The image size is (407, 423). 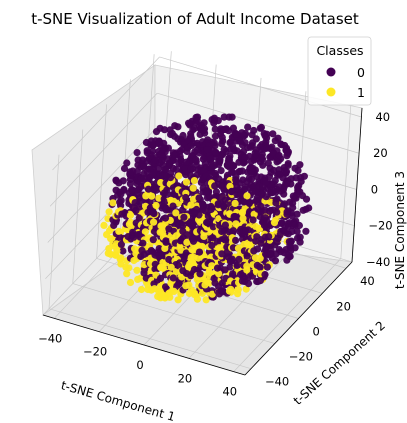 What do you see at coordinates (54, 231) in the screenshot?
I see `grid-line-y-left` at bounding box center [54, 231].